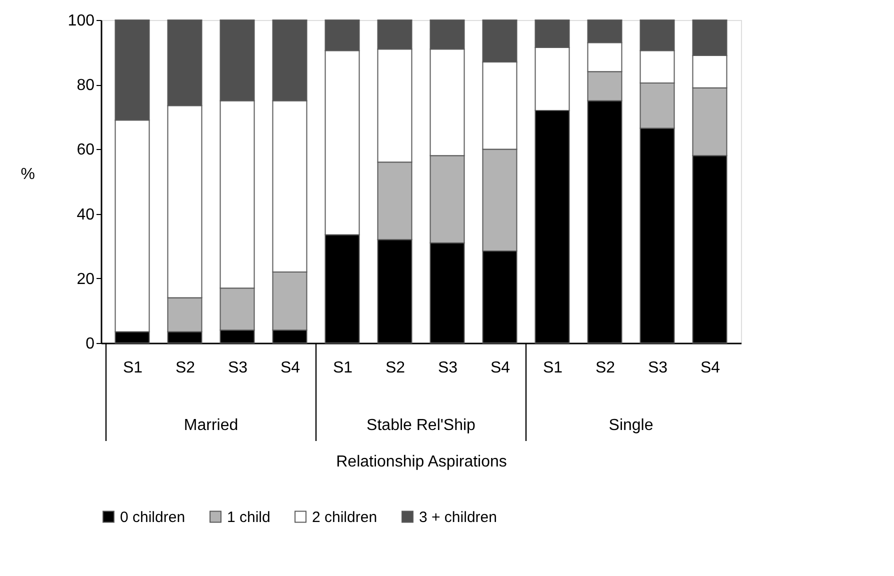  Describe the element at coordinates (85, 215) in the screenshot. I see `y-tick-label: 40` at that location.